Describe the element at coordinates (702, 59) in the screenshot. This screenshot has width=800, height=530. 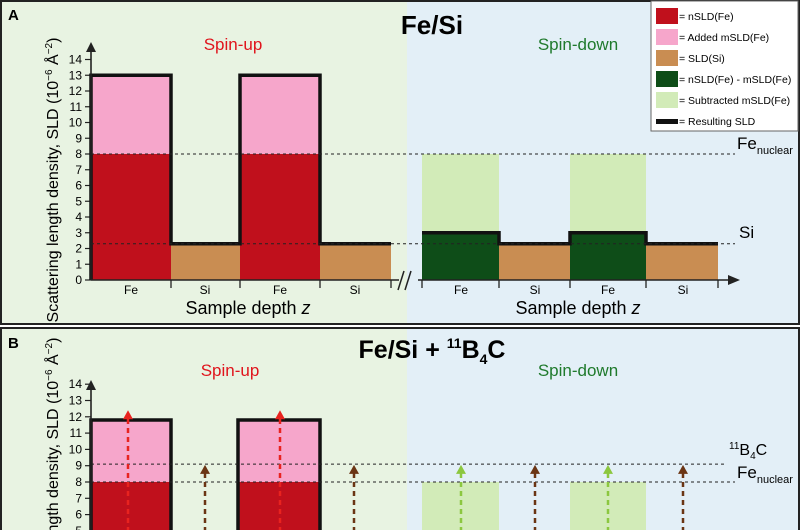
I see `legend-label: = SLD(Si)` at that location.